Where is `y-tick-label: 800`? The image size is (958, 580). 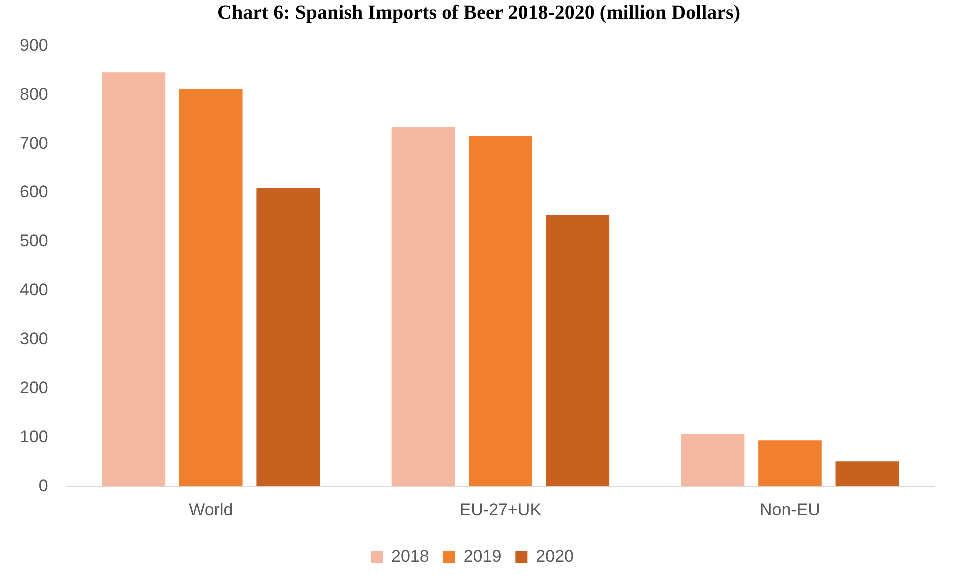 y-tick-label: 800 is located at coordinates (34, 94).